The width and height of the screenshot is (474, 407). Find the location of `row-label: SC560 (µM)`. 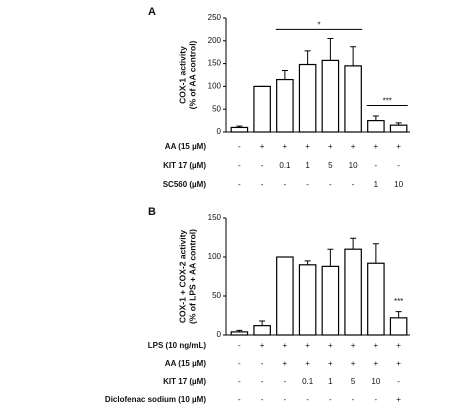

row-label: SC560 (µM) is located at coordinates (185, 184).